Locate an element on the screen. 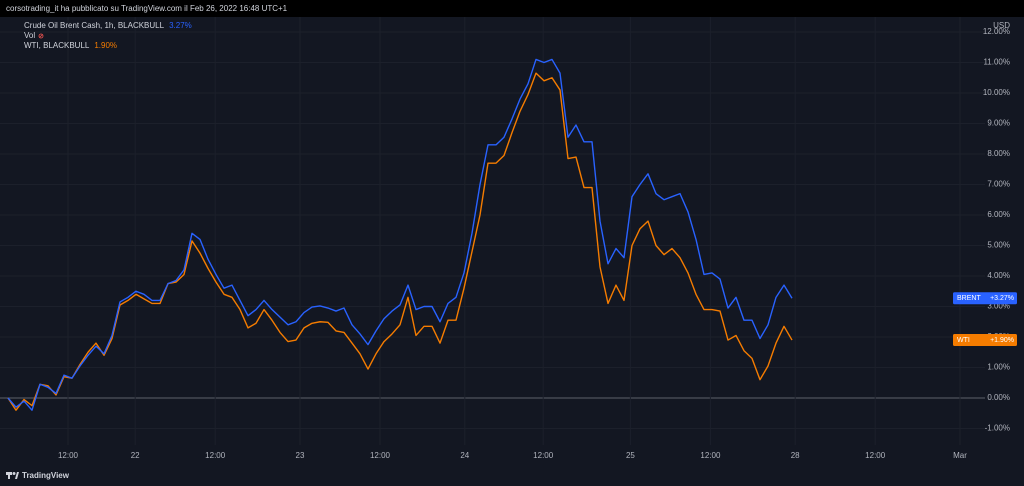 The height and width of the screenshot is (486, 1024). y-tick-label: 12.00% is located at coordinates (996, 31).